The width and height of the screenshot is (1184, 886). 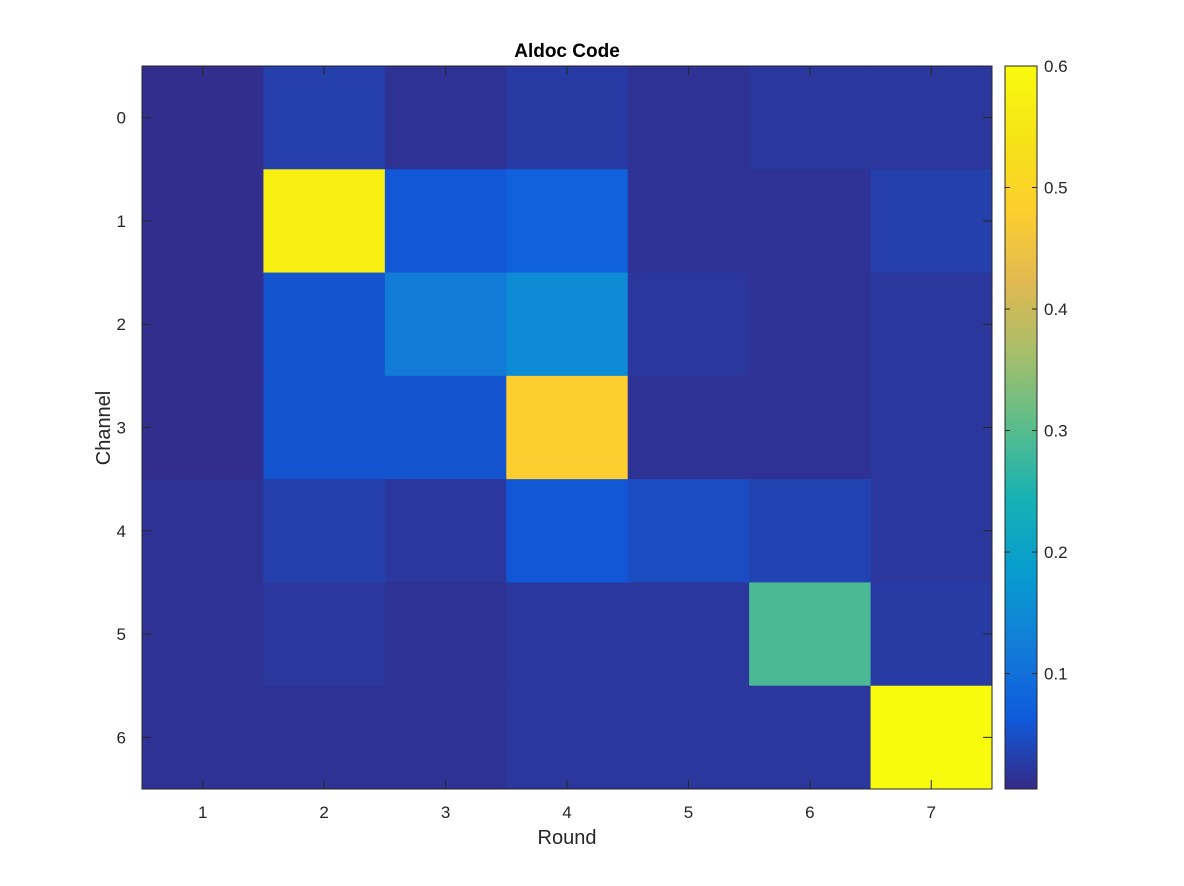 What do you see at coordinates (567, 324) in the screenshot?
I see `heatmap-cell-r2-c3` at bounding box center [567, 324].